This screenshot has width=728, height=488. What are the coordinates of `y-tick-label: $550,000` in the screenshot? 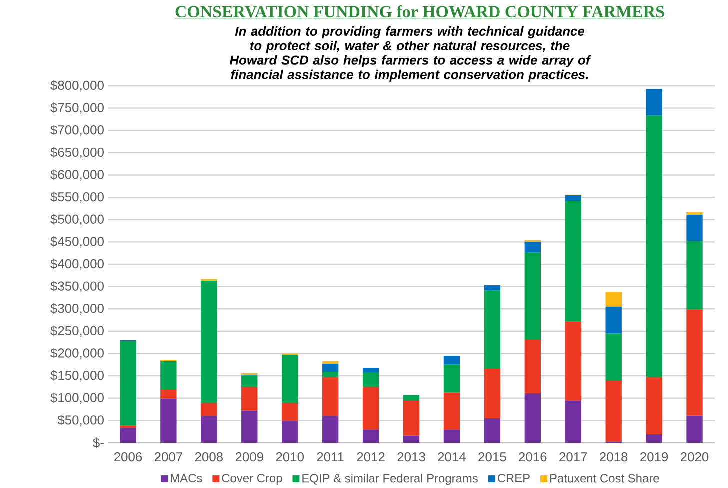 It's located at (77, 198).